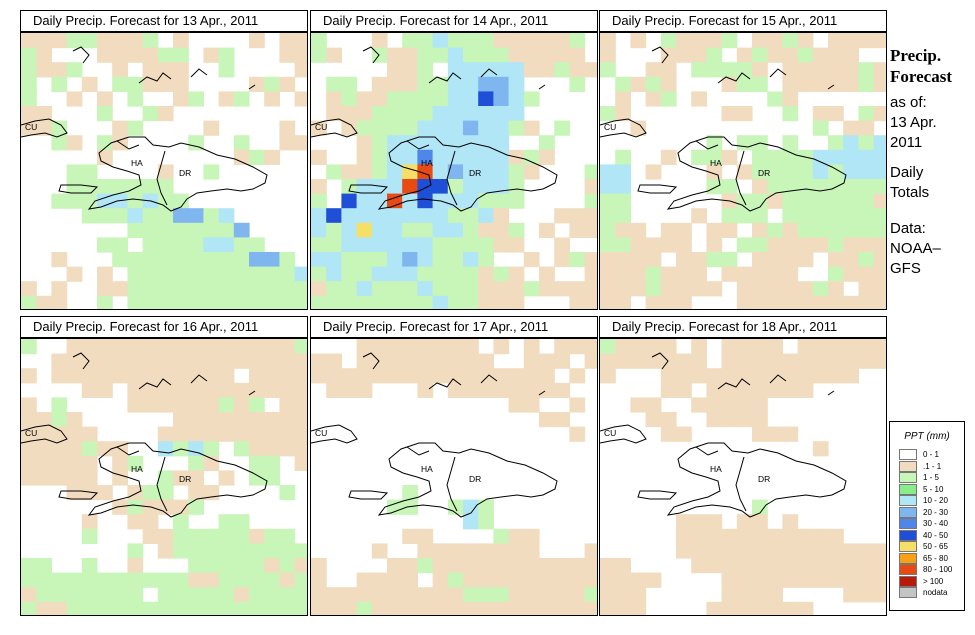 The width and height of the screenshot is (975, 635). Describe the element at coordinates (137, 163) in the screenshot. I see `country-label-haiti: HA` at that location.